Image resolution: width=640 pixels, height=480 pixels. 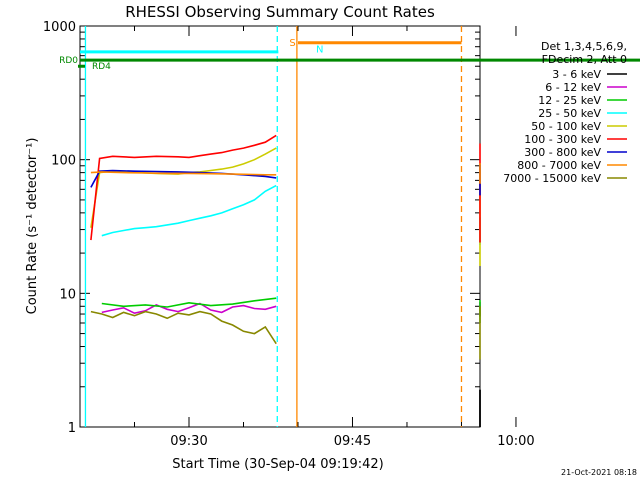 I want to click on legend-entry-label: 800 - 7000 keV, so click(x=559, y=165).